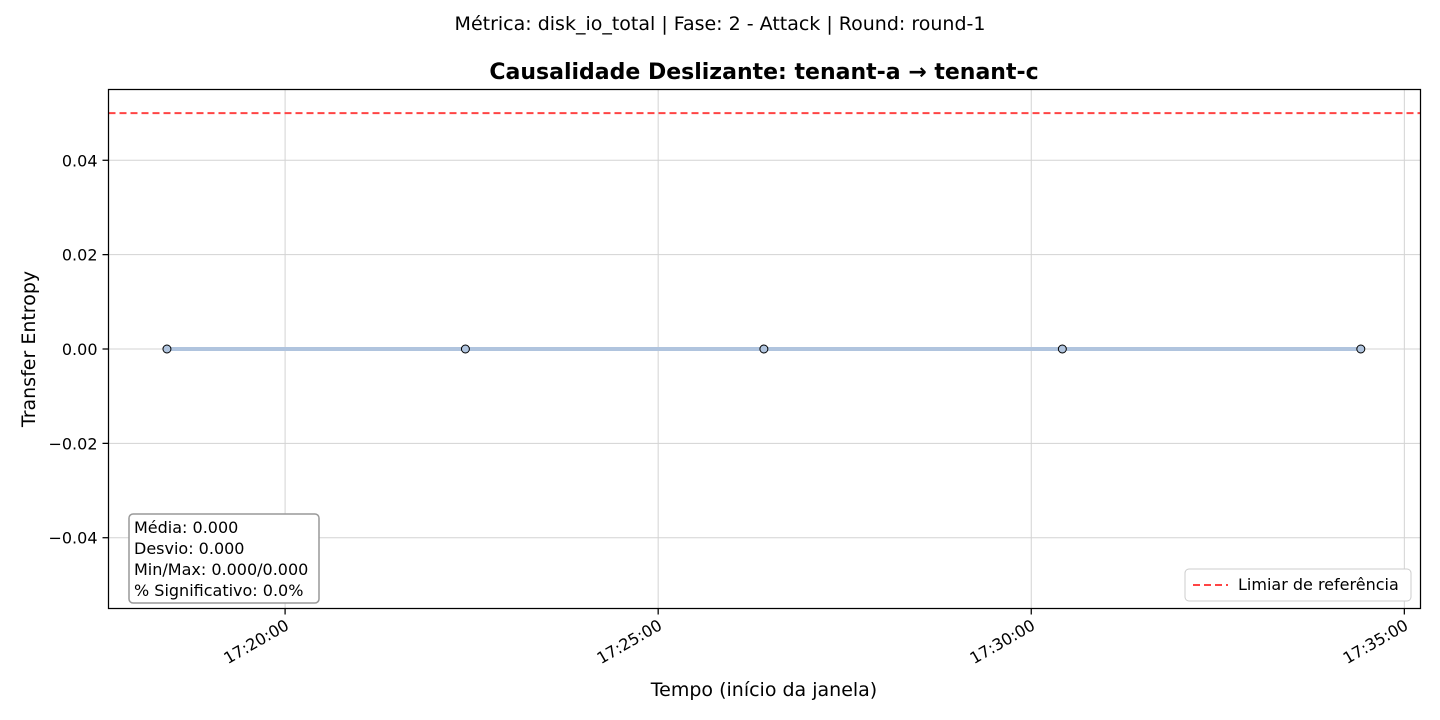 The width and height of the screenshot is (1440, 720). What do you see at coordinates (629, 642) in the screenshot?
I see `x-tick-label: 17:25:00` at bounding box center [629, 642].